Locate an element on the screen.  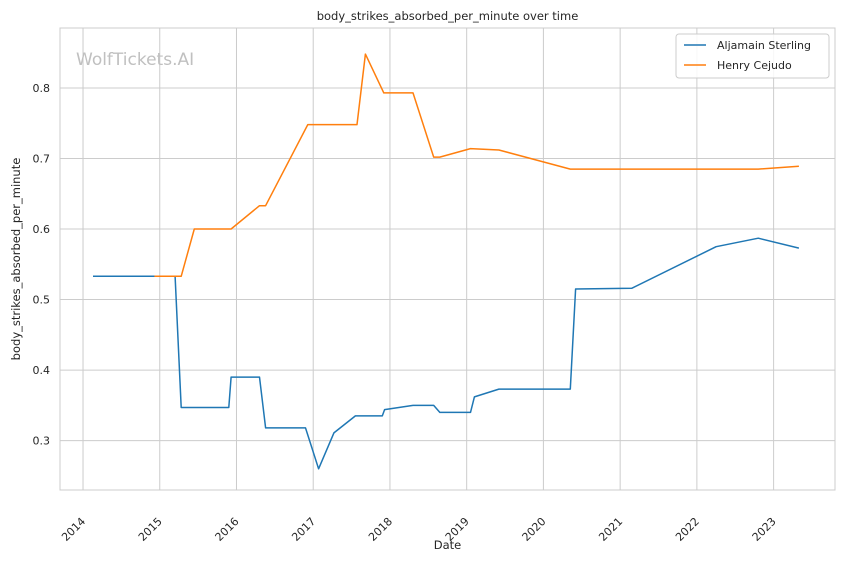
y-tick-label: 0.8 is located at coordinates (42, 88).